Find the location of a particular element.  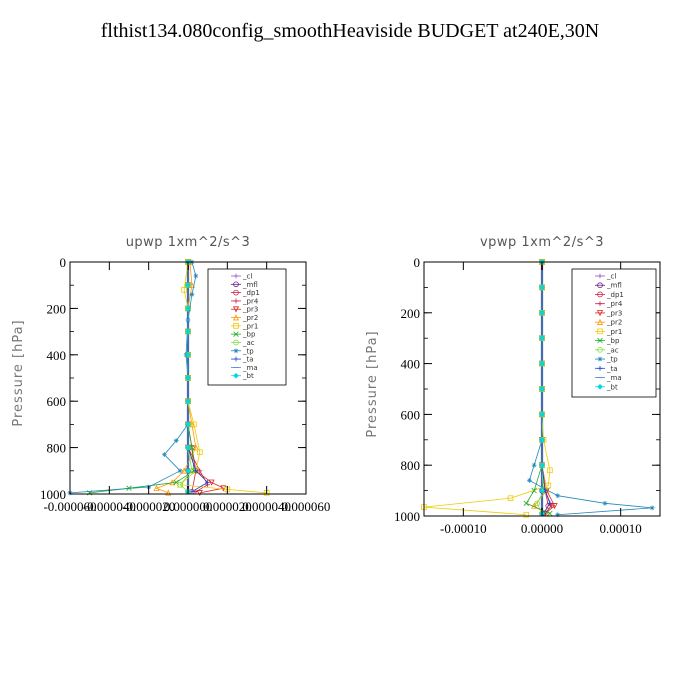

legend-entry: _bp is located at coordinates (613, 341).